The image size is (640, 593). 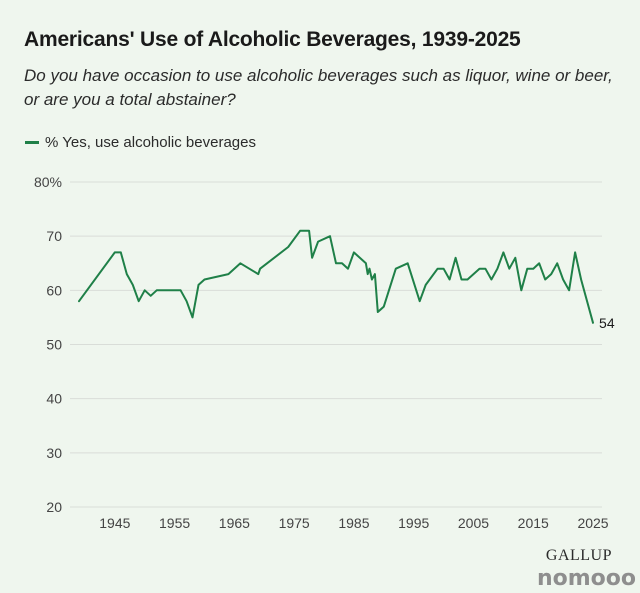 I want to click on series-line, so click(x=336, y=276).